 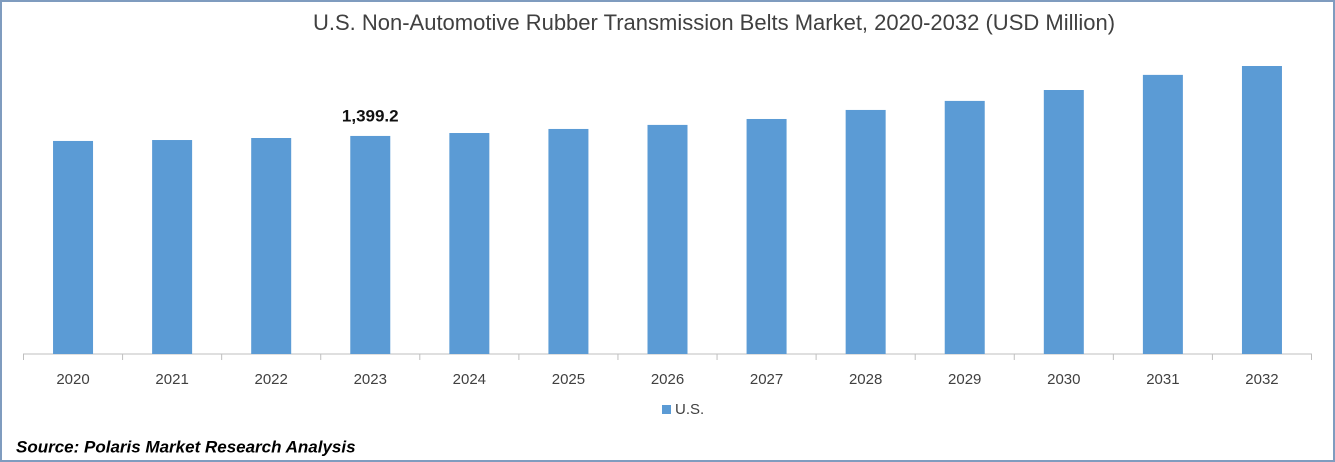 I want to click on x-tick-label: 2022, so click(x=271, y=379).